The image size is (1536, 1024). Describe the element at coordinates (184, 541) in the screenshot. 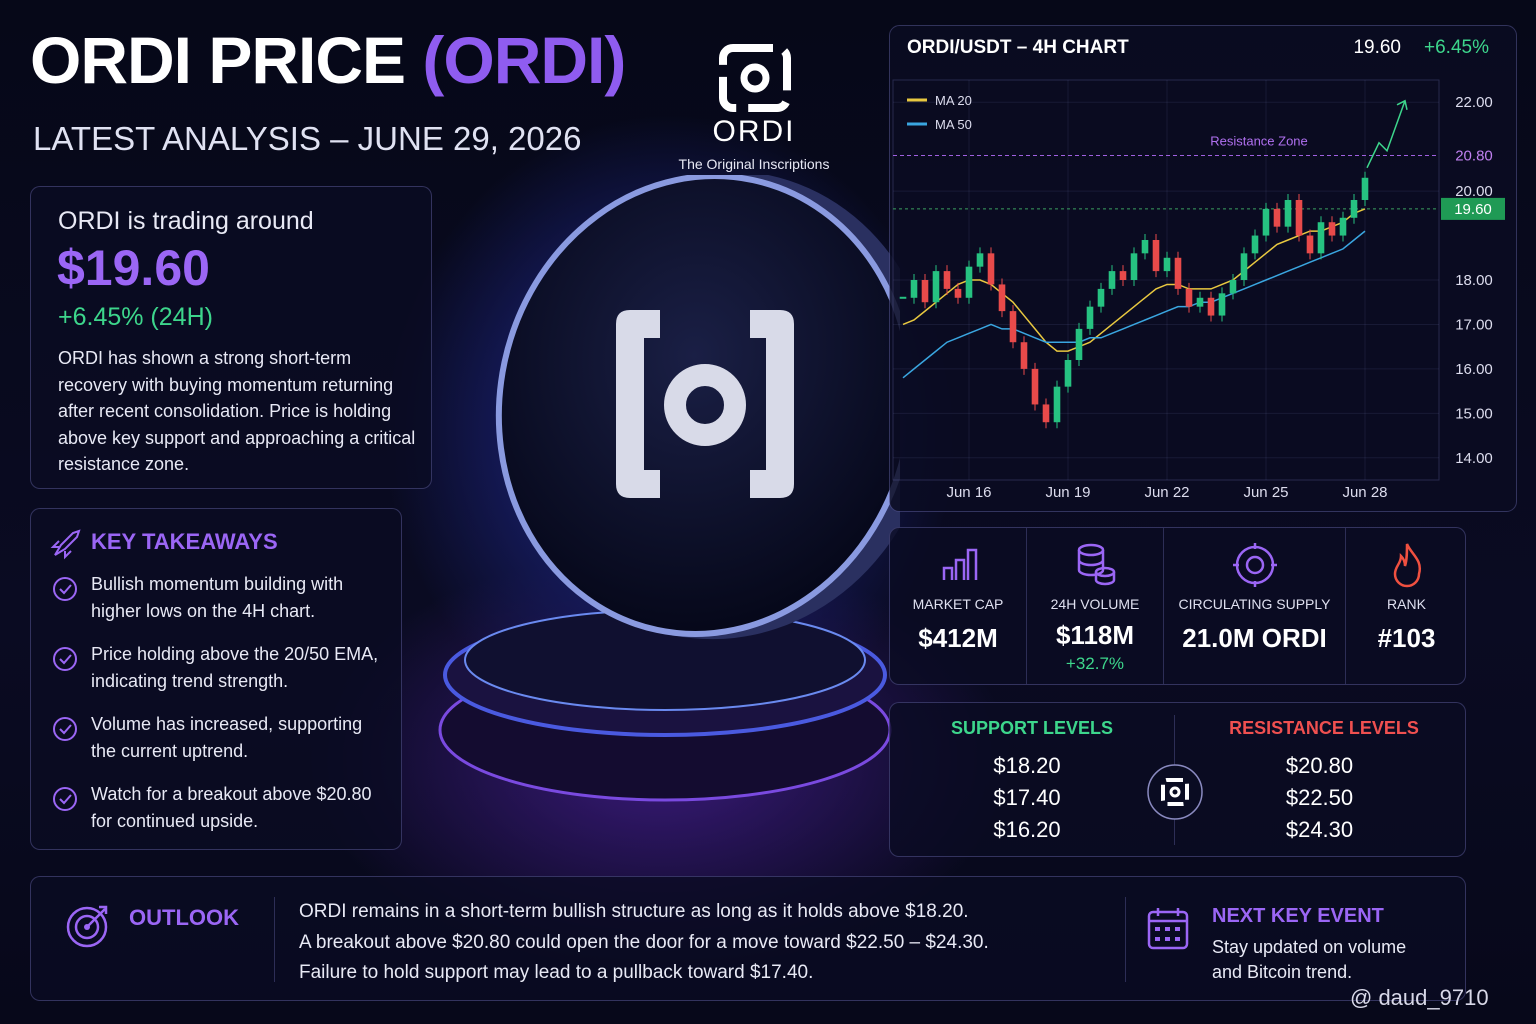

I see `takeaways-title: KEY TAKEAWAYS` at that location.